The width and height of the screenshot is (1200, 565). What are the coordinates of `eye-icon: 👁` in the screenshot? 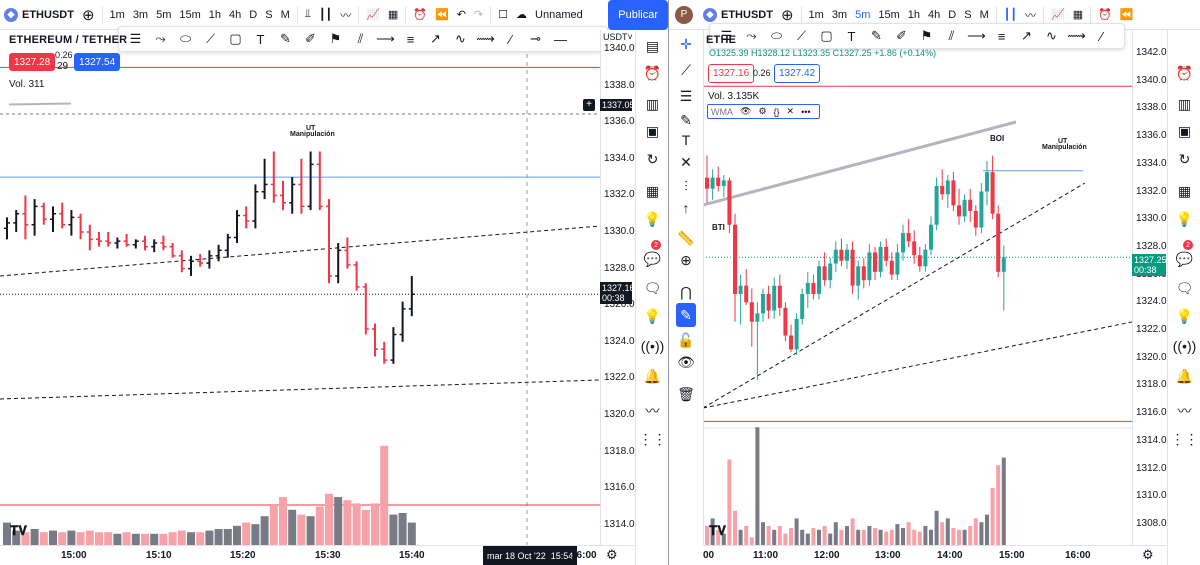 It's located at (686, 361).